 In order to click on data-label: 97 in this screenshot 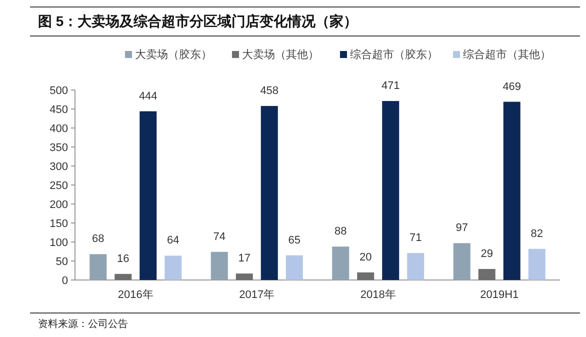, I will do `click(462, 228)`.